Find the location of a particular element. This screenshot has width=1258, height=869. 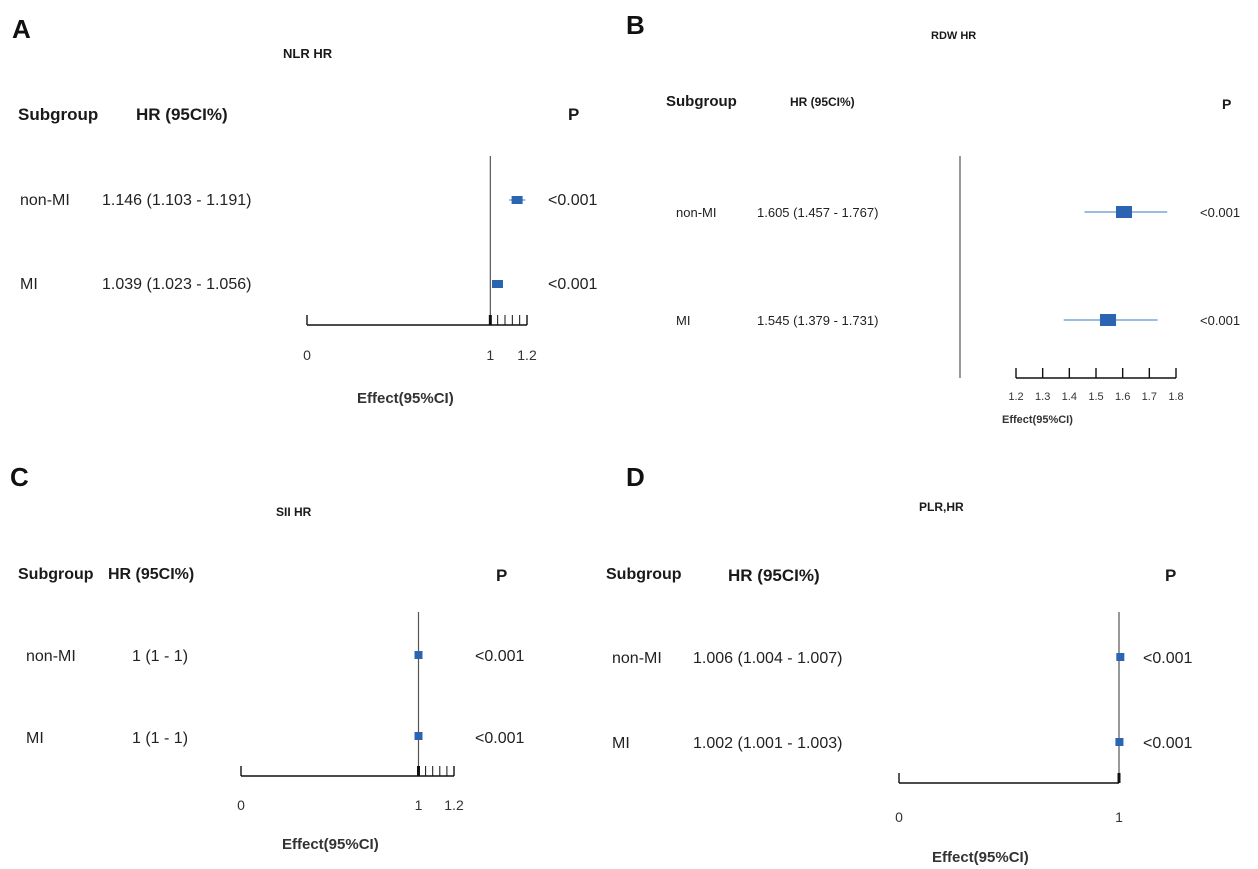

row-hr-label: 1.605 (1.457 - 1.767) is located at coordinates (818, 212).